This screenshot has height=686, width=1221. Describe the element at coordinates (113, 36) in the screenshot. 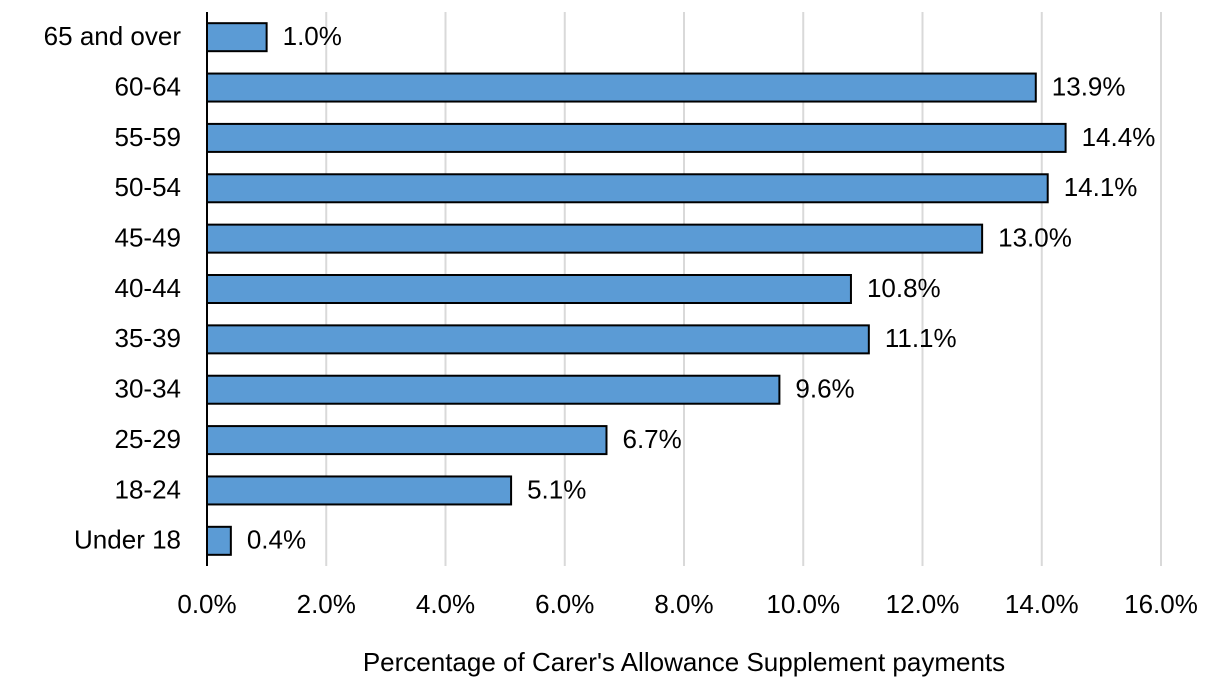

I see `y-tick-label: 65 and over` at that location.